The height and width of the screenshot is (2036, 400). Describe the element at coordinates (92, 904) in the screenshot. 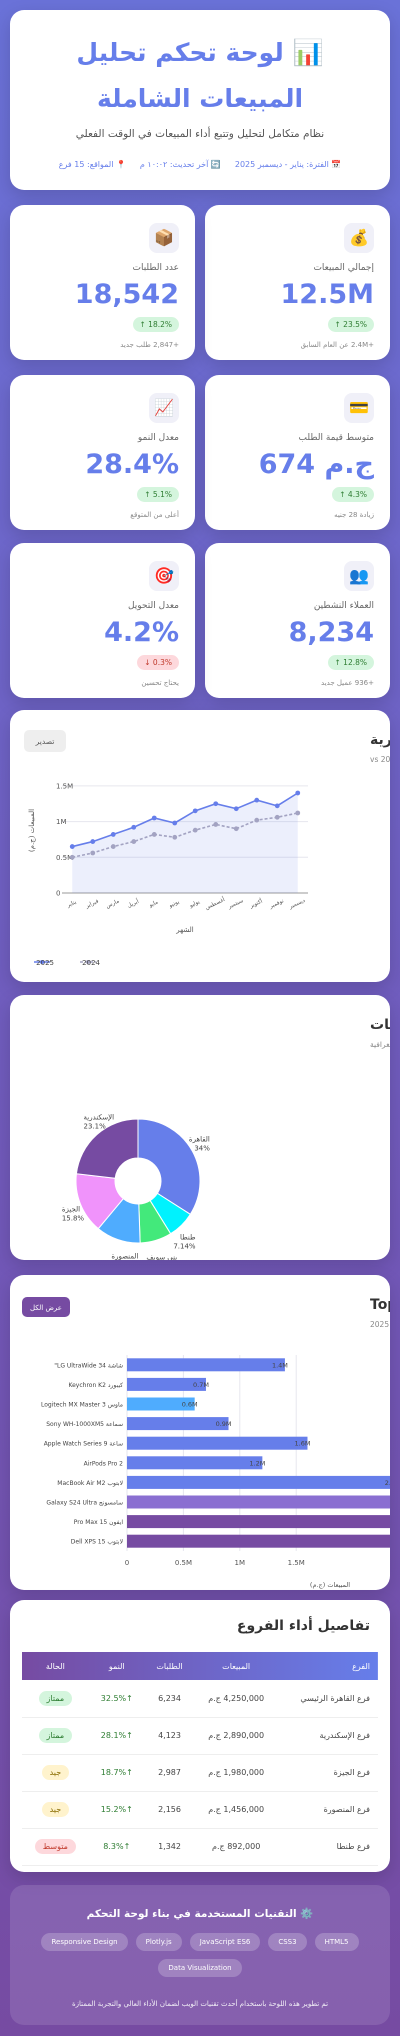

I see `x-tick-label: فبراير` at that location.